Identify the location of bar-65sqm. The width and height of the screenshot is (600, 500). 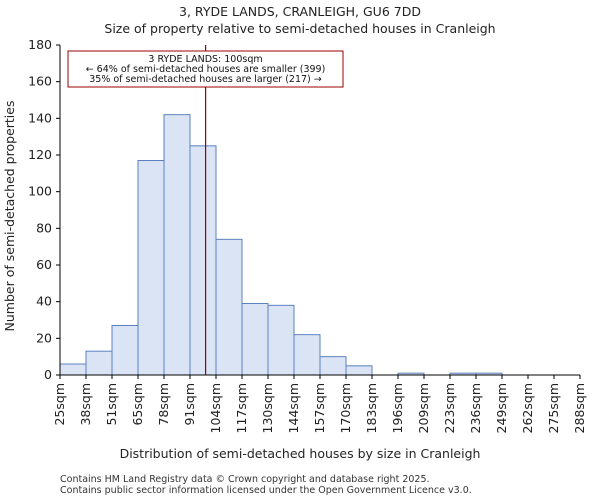
(151, 268).